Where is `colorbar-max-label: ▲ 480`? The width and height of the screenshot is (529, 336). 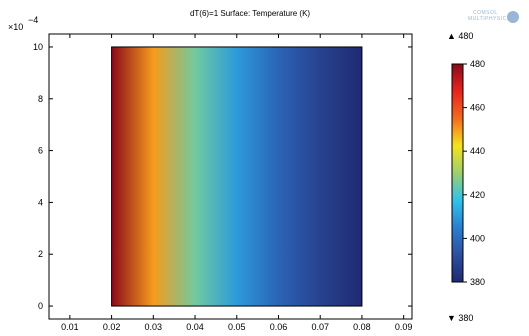
colorbar-max-label: ▲ 480 is located at coordinates (460, 36).